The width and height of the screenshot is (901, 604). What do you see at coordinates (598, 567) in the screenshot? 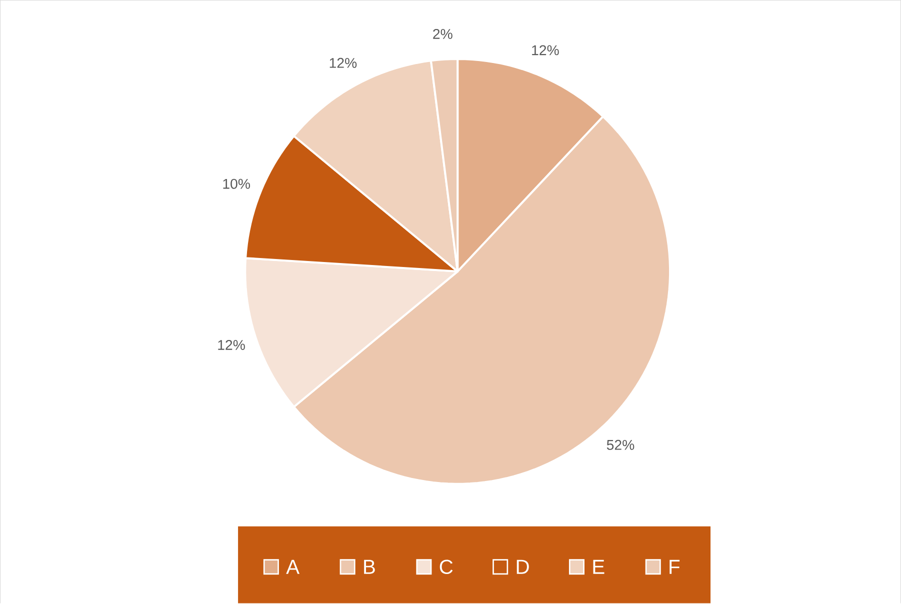
I see `legend-label: E` at bounding box center [598, 567].